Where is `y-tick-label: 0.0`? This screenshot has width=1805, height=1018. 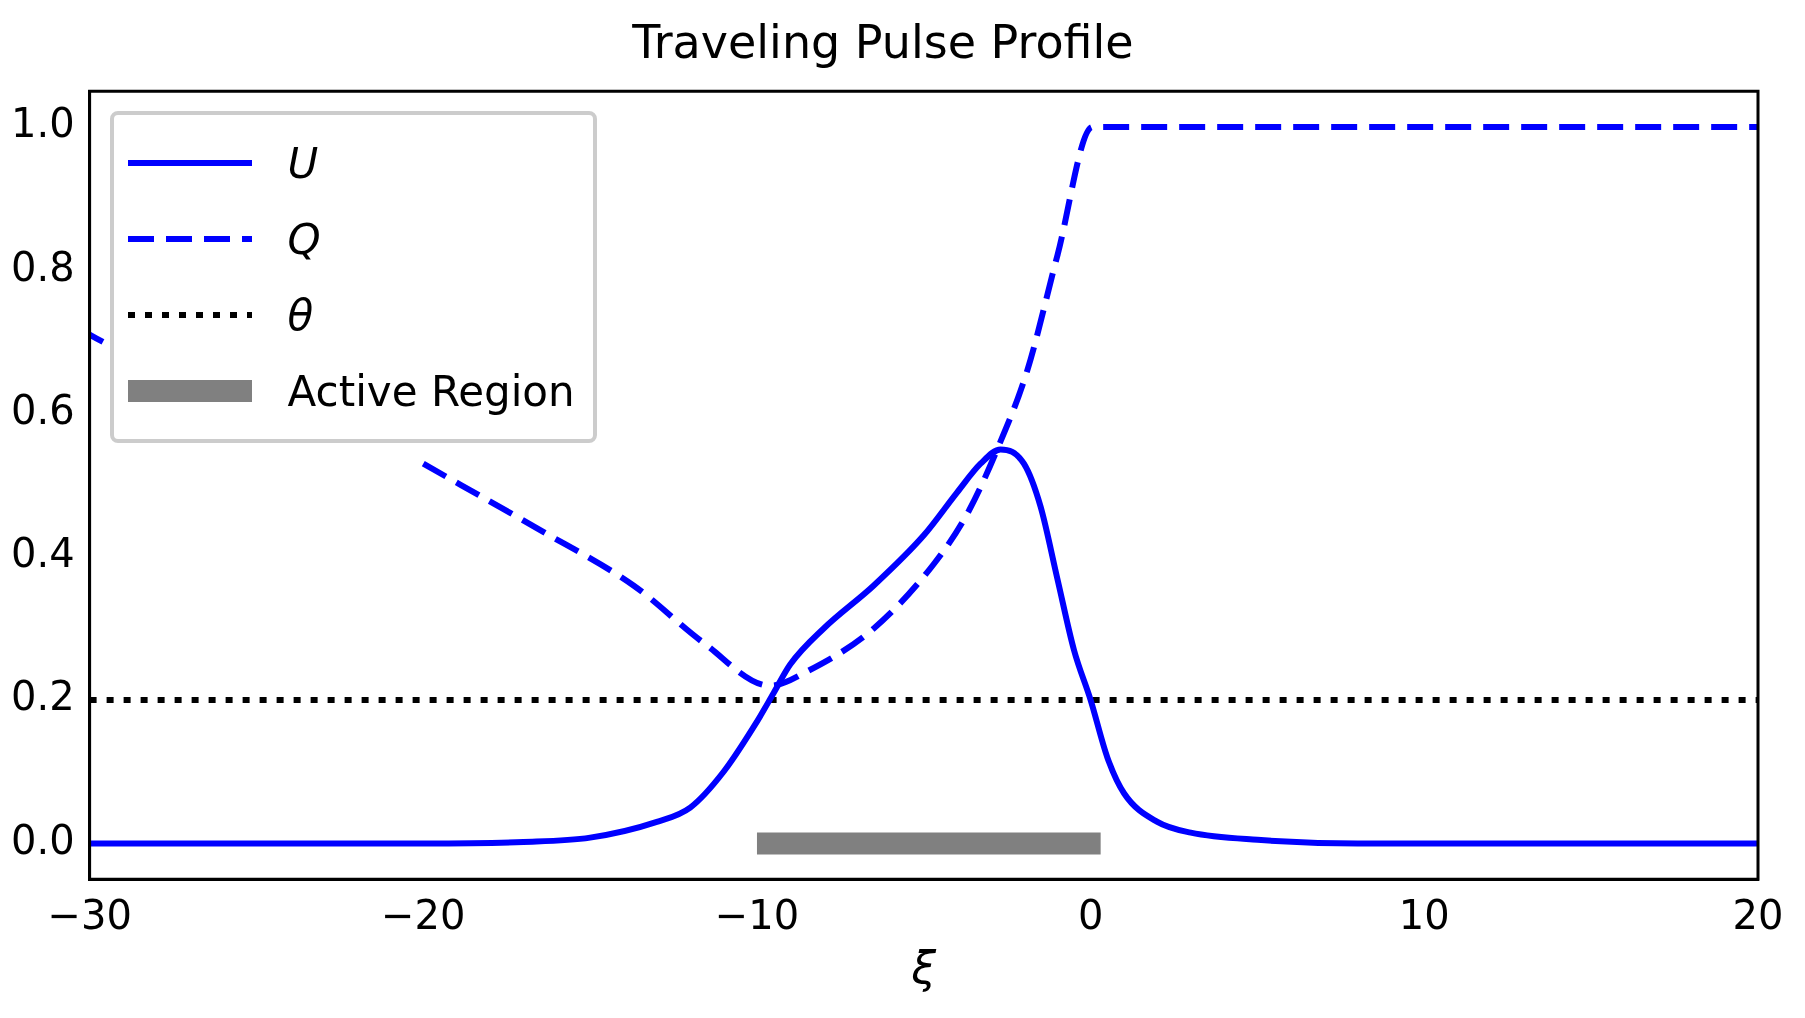
y-tick-label: 0.0 is located at coordinates (42, 839).